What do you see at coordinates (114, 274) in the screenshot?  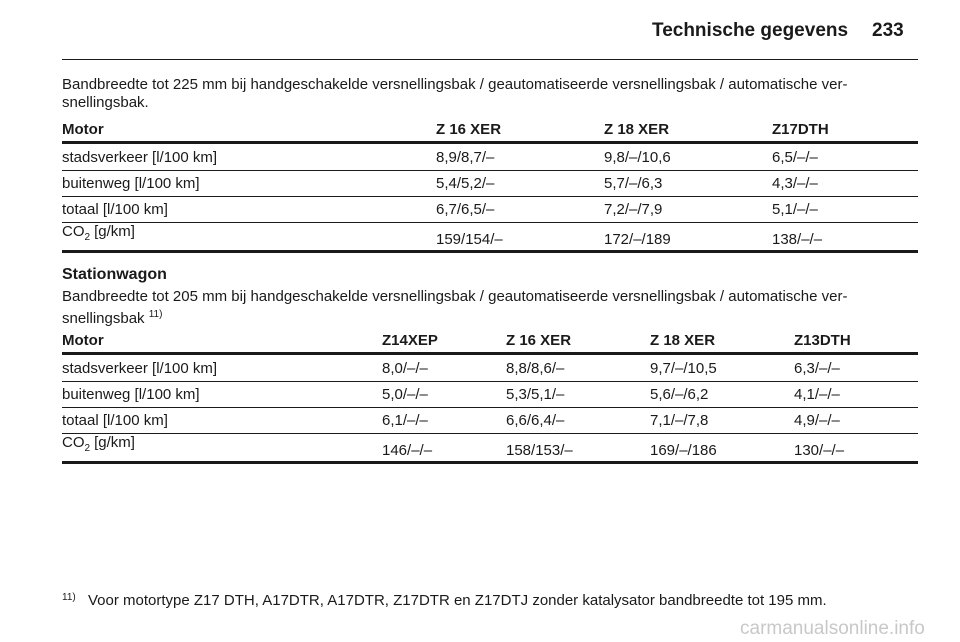 I see `section-title: Stationwagon` at bounding box center [114, 274].